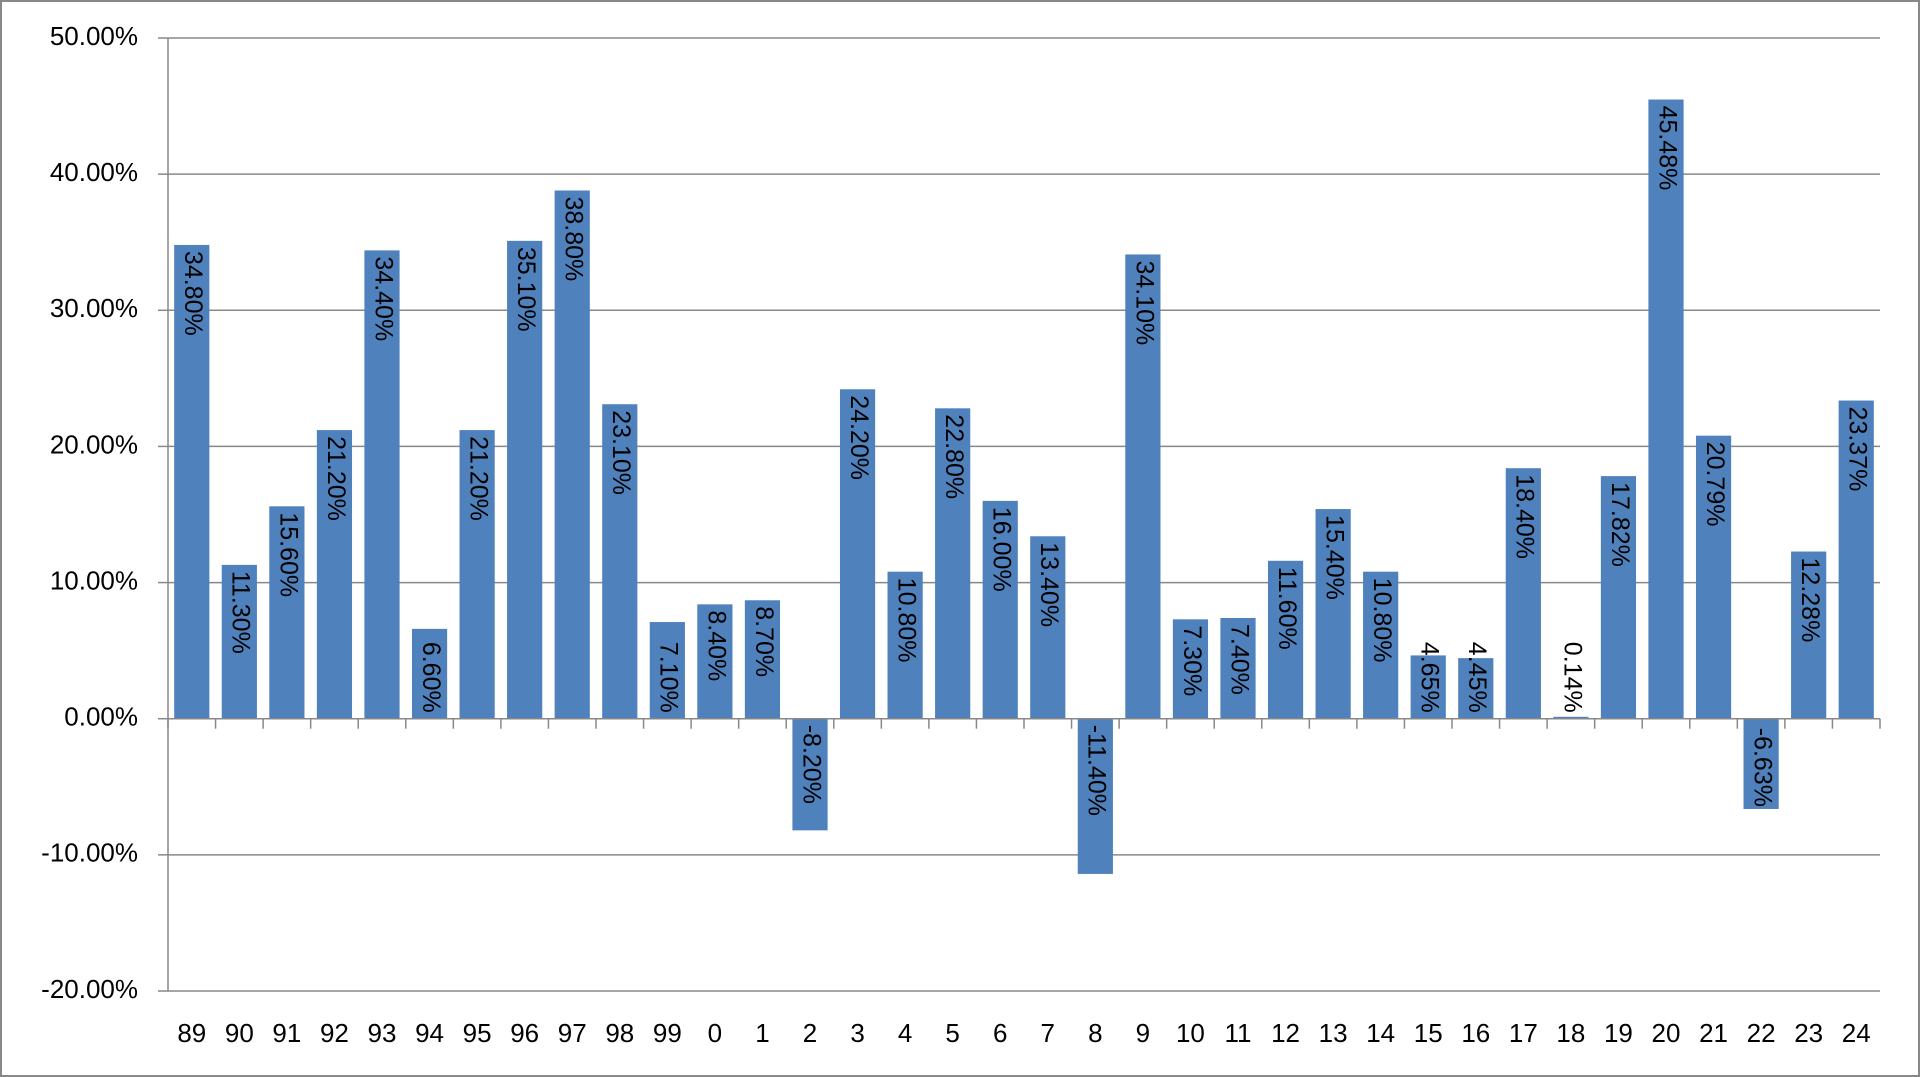  I want to click on data-label: 7.30%, so click(1192, 660).